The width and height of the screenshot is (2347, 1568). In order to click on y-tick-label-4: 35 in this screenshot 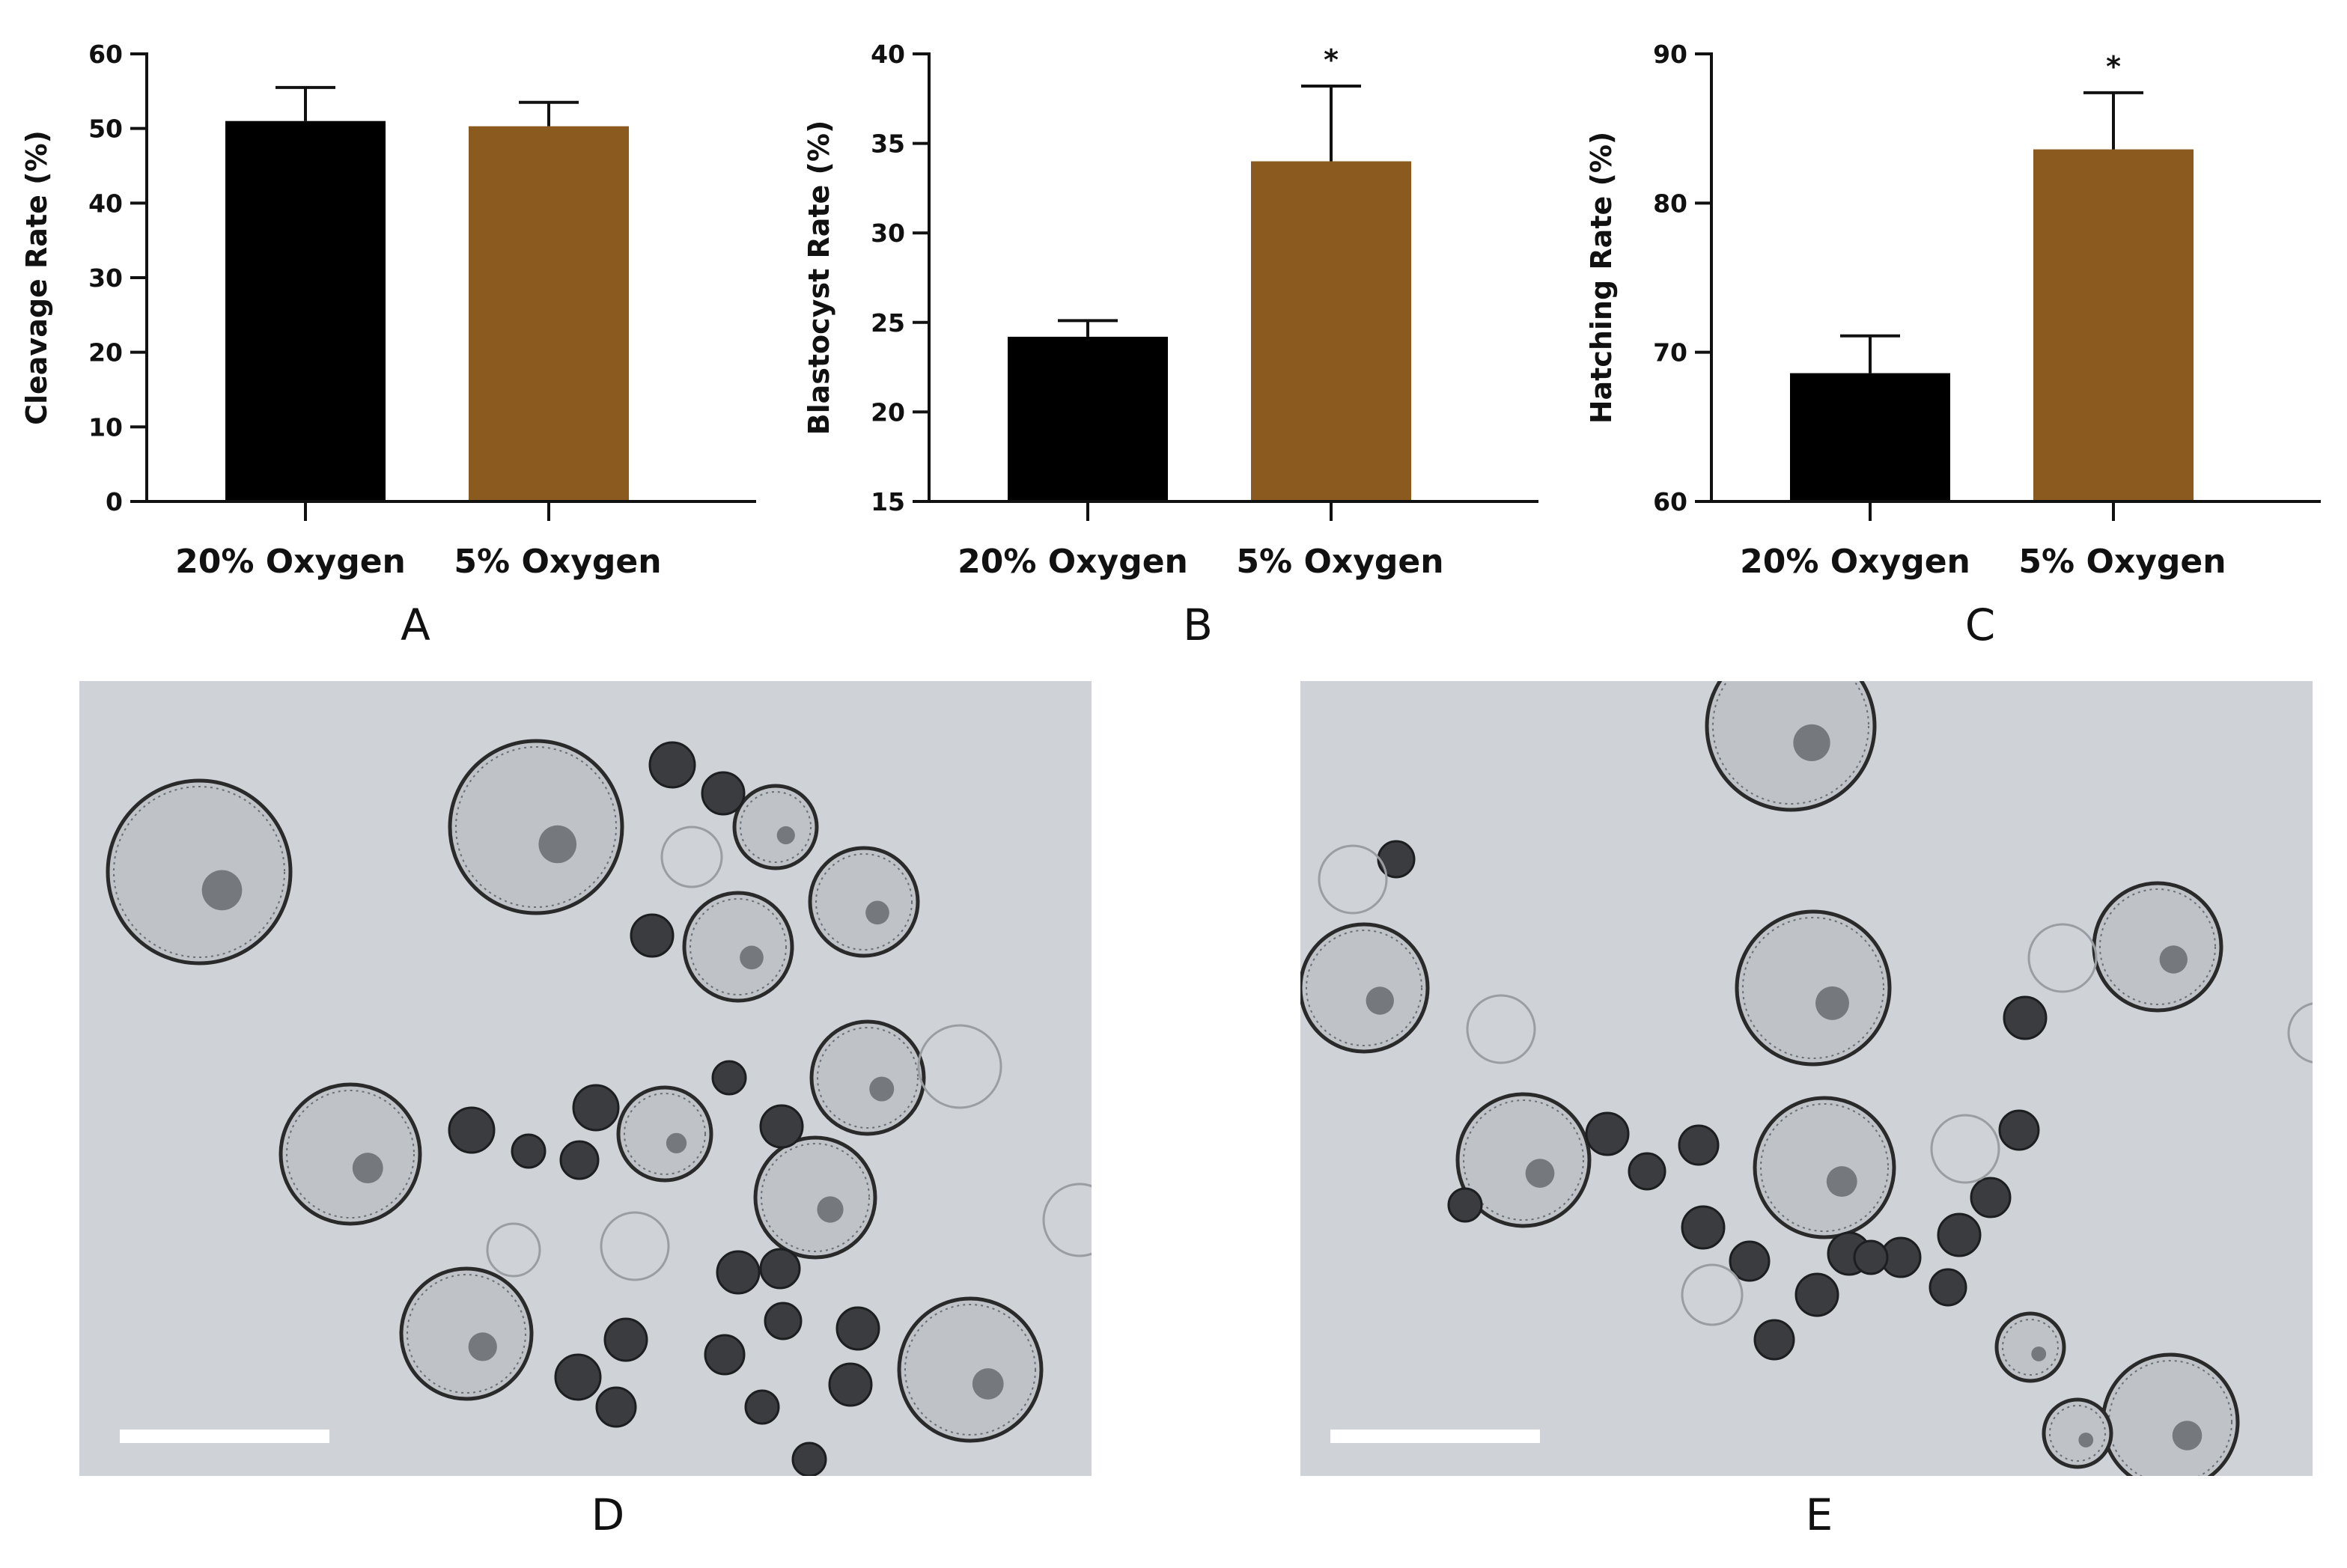, I will do `click(888, 144)`.